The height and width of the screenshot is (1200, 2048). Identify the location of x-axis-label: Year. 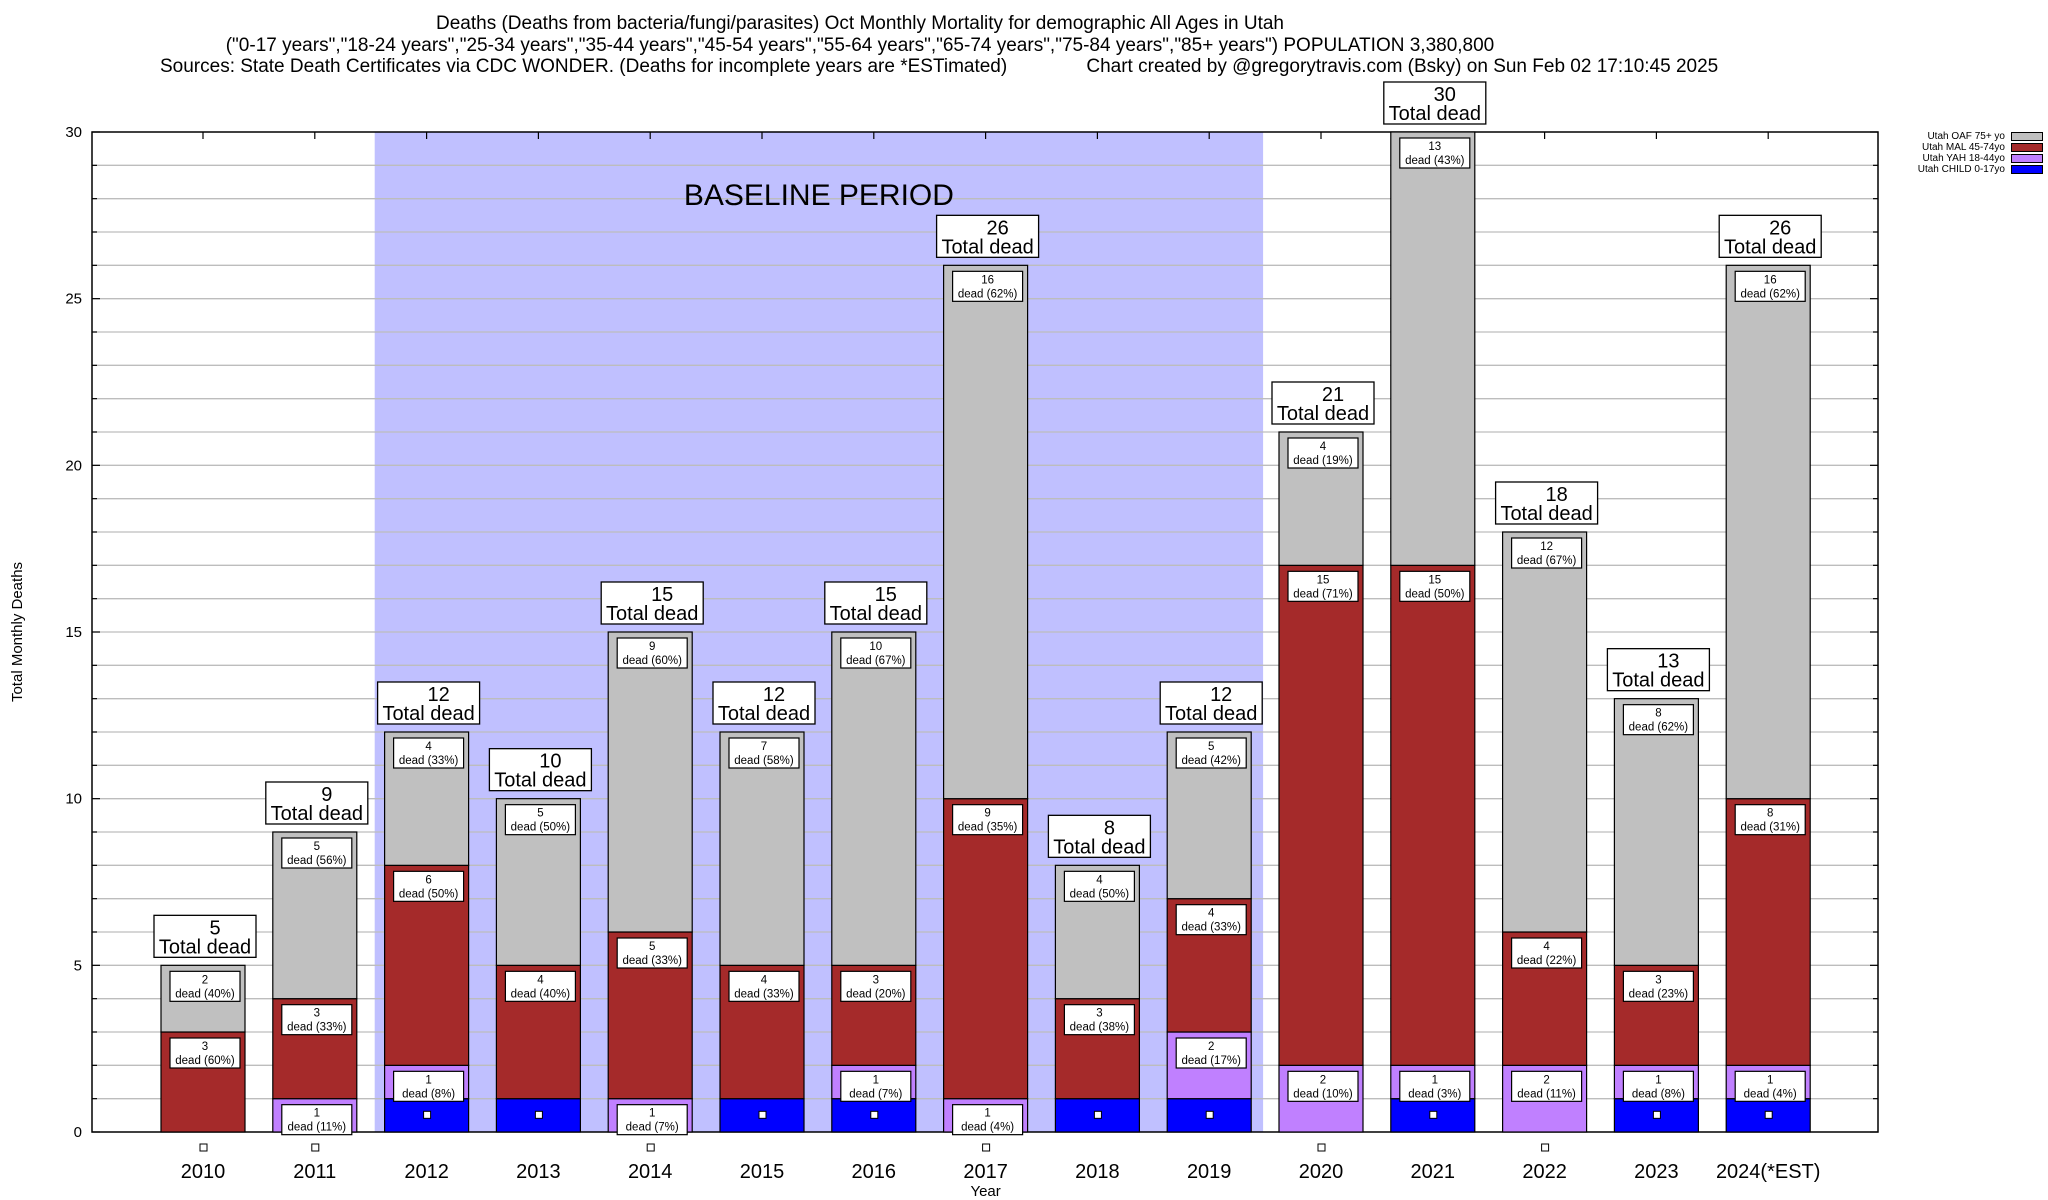
(985, 1191).